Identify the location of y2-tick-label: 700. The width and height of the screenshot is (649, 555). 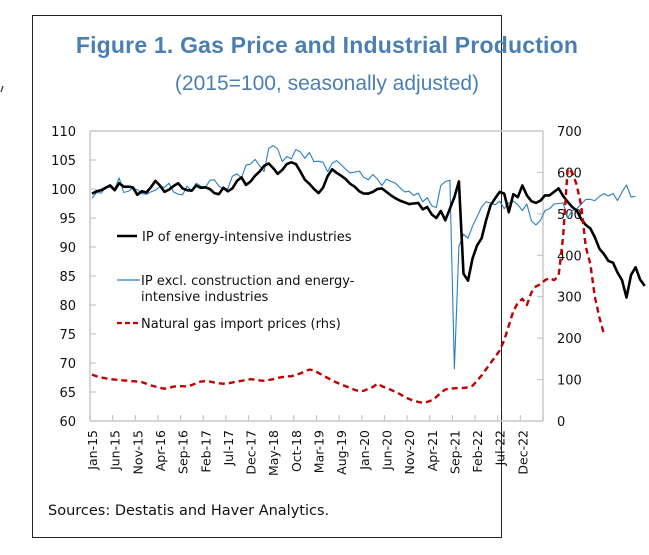
(569, 132).